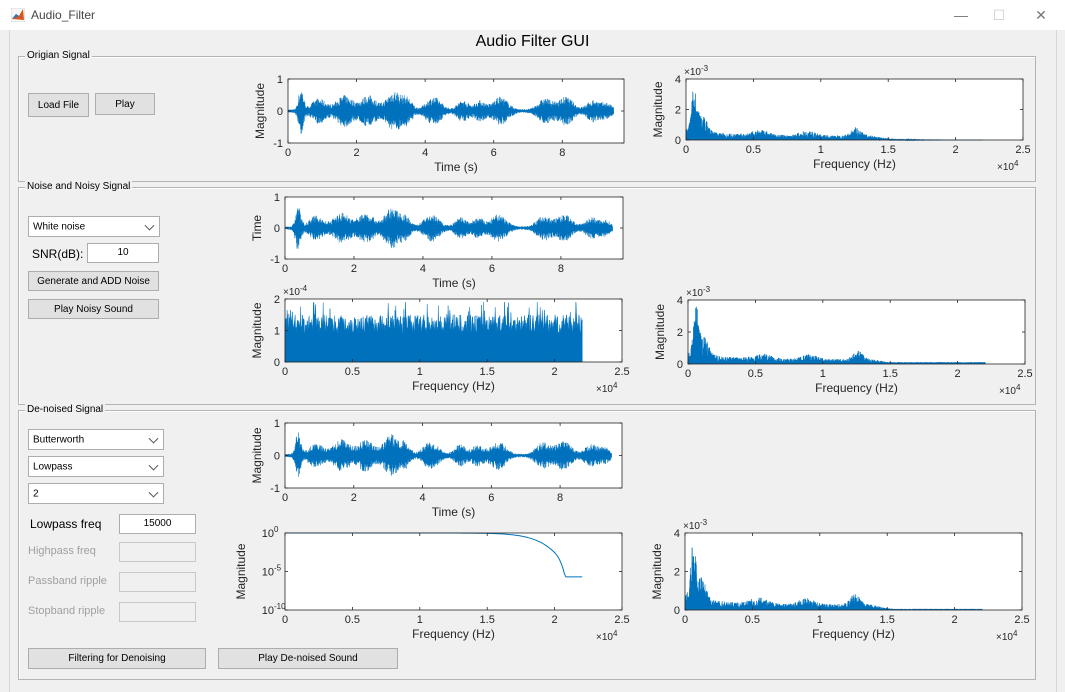  I want to click on filter-type-value: Butterworth, so click(59, 439).